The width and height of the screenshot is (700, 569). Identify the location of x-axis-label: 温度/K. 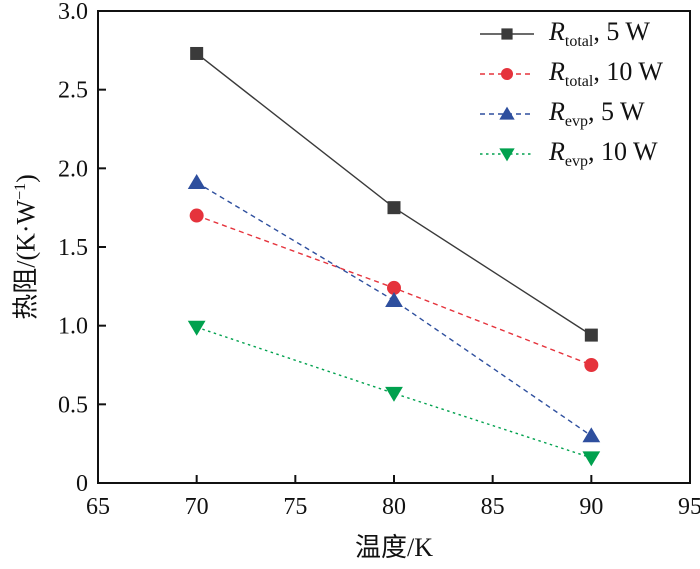
(393, 547).